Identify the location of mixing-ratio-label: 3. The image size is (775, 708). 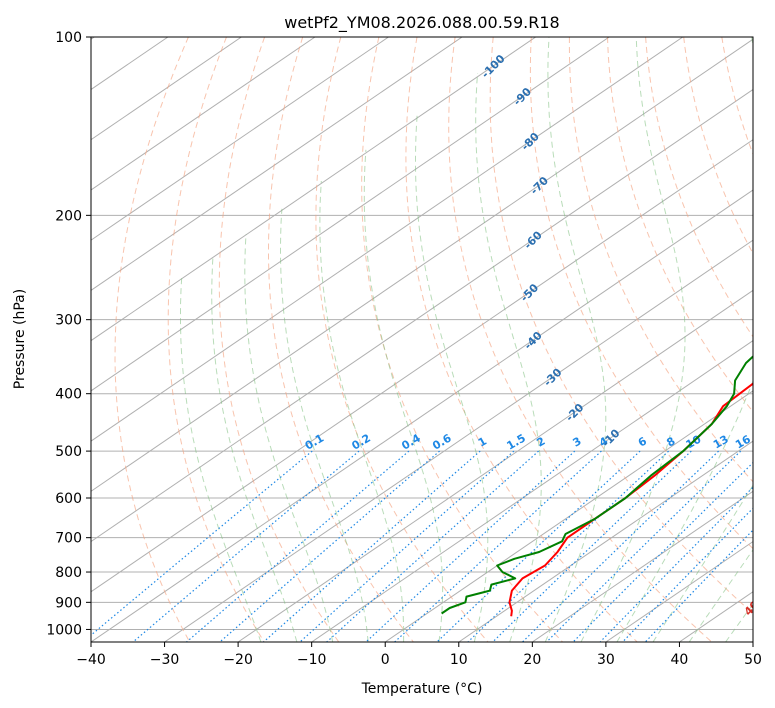
(576, 442).